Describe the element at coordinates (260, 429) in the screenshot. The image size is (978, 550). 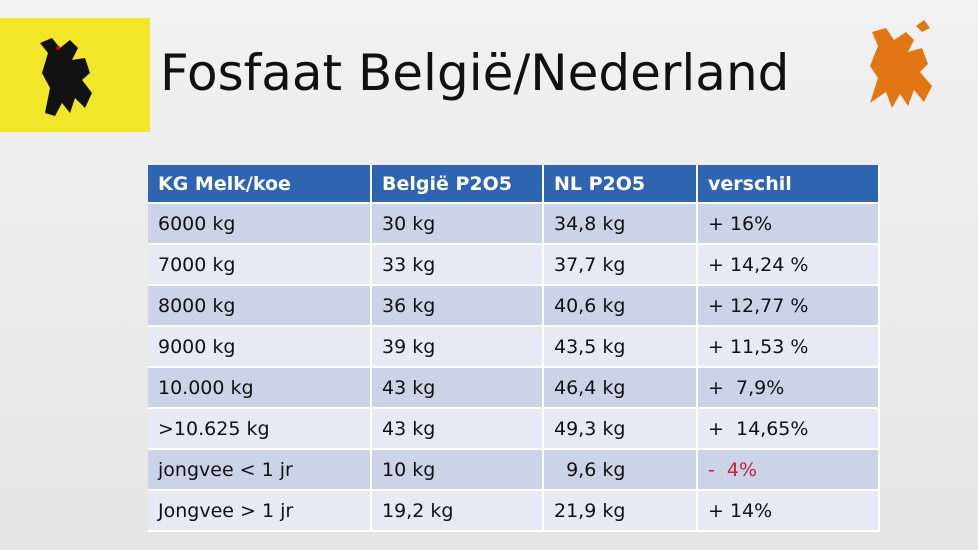
I see `table-cell: >10.625 kg` at that location.